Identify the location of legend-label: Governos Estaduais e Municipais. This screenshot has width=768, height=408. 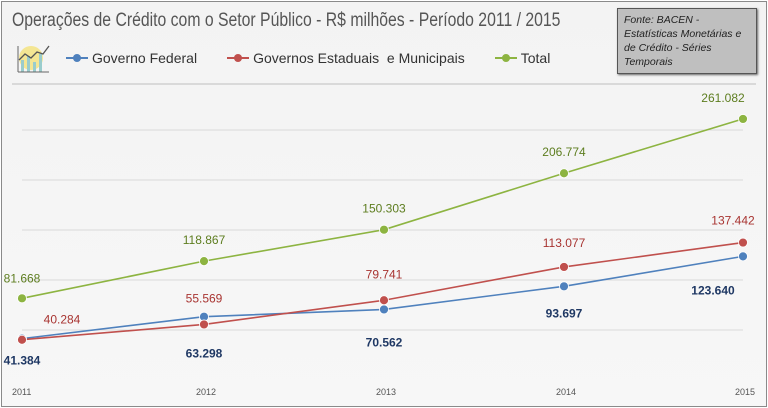
(359, 58).